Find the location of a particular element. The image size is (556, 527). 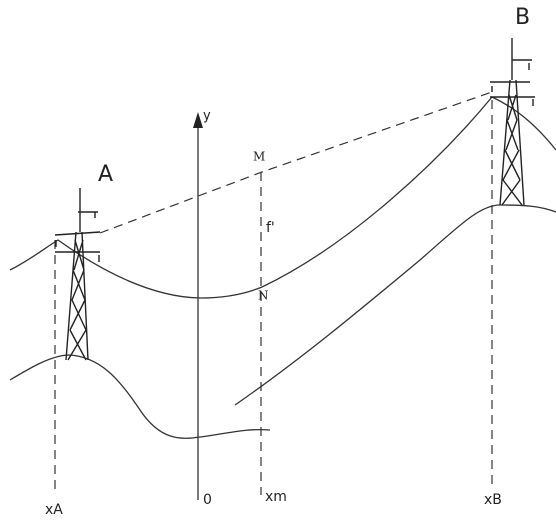

label-y: y is located at coordinates (207, 116).